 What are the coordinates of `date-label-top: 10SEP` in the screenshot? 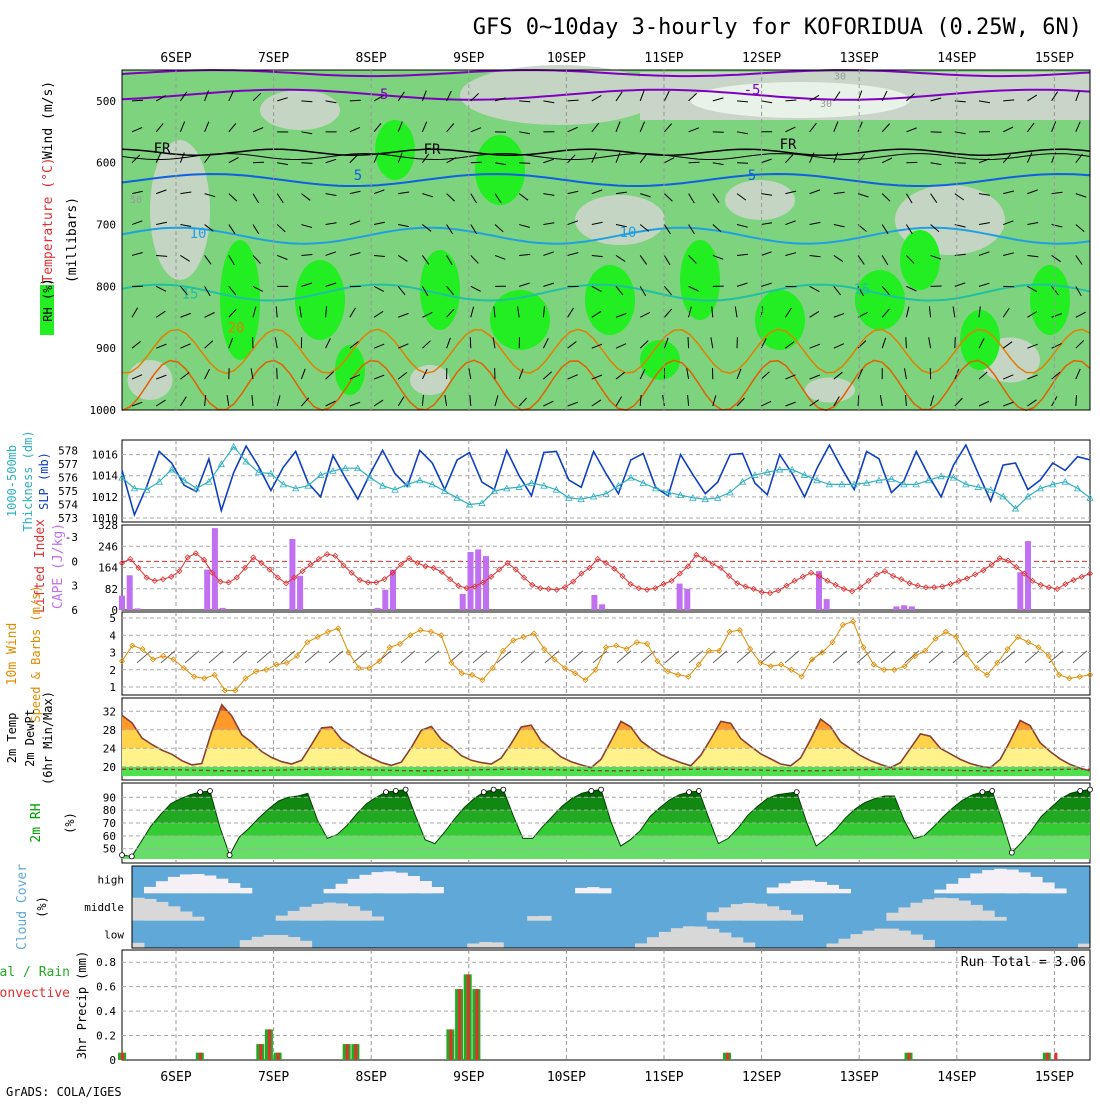 It's located at (566, 58).